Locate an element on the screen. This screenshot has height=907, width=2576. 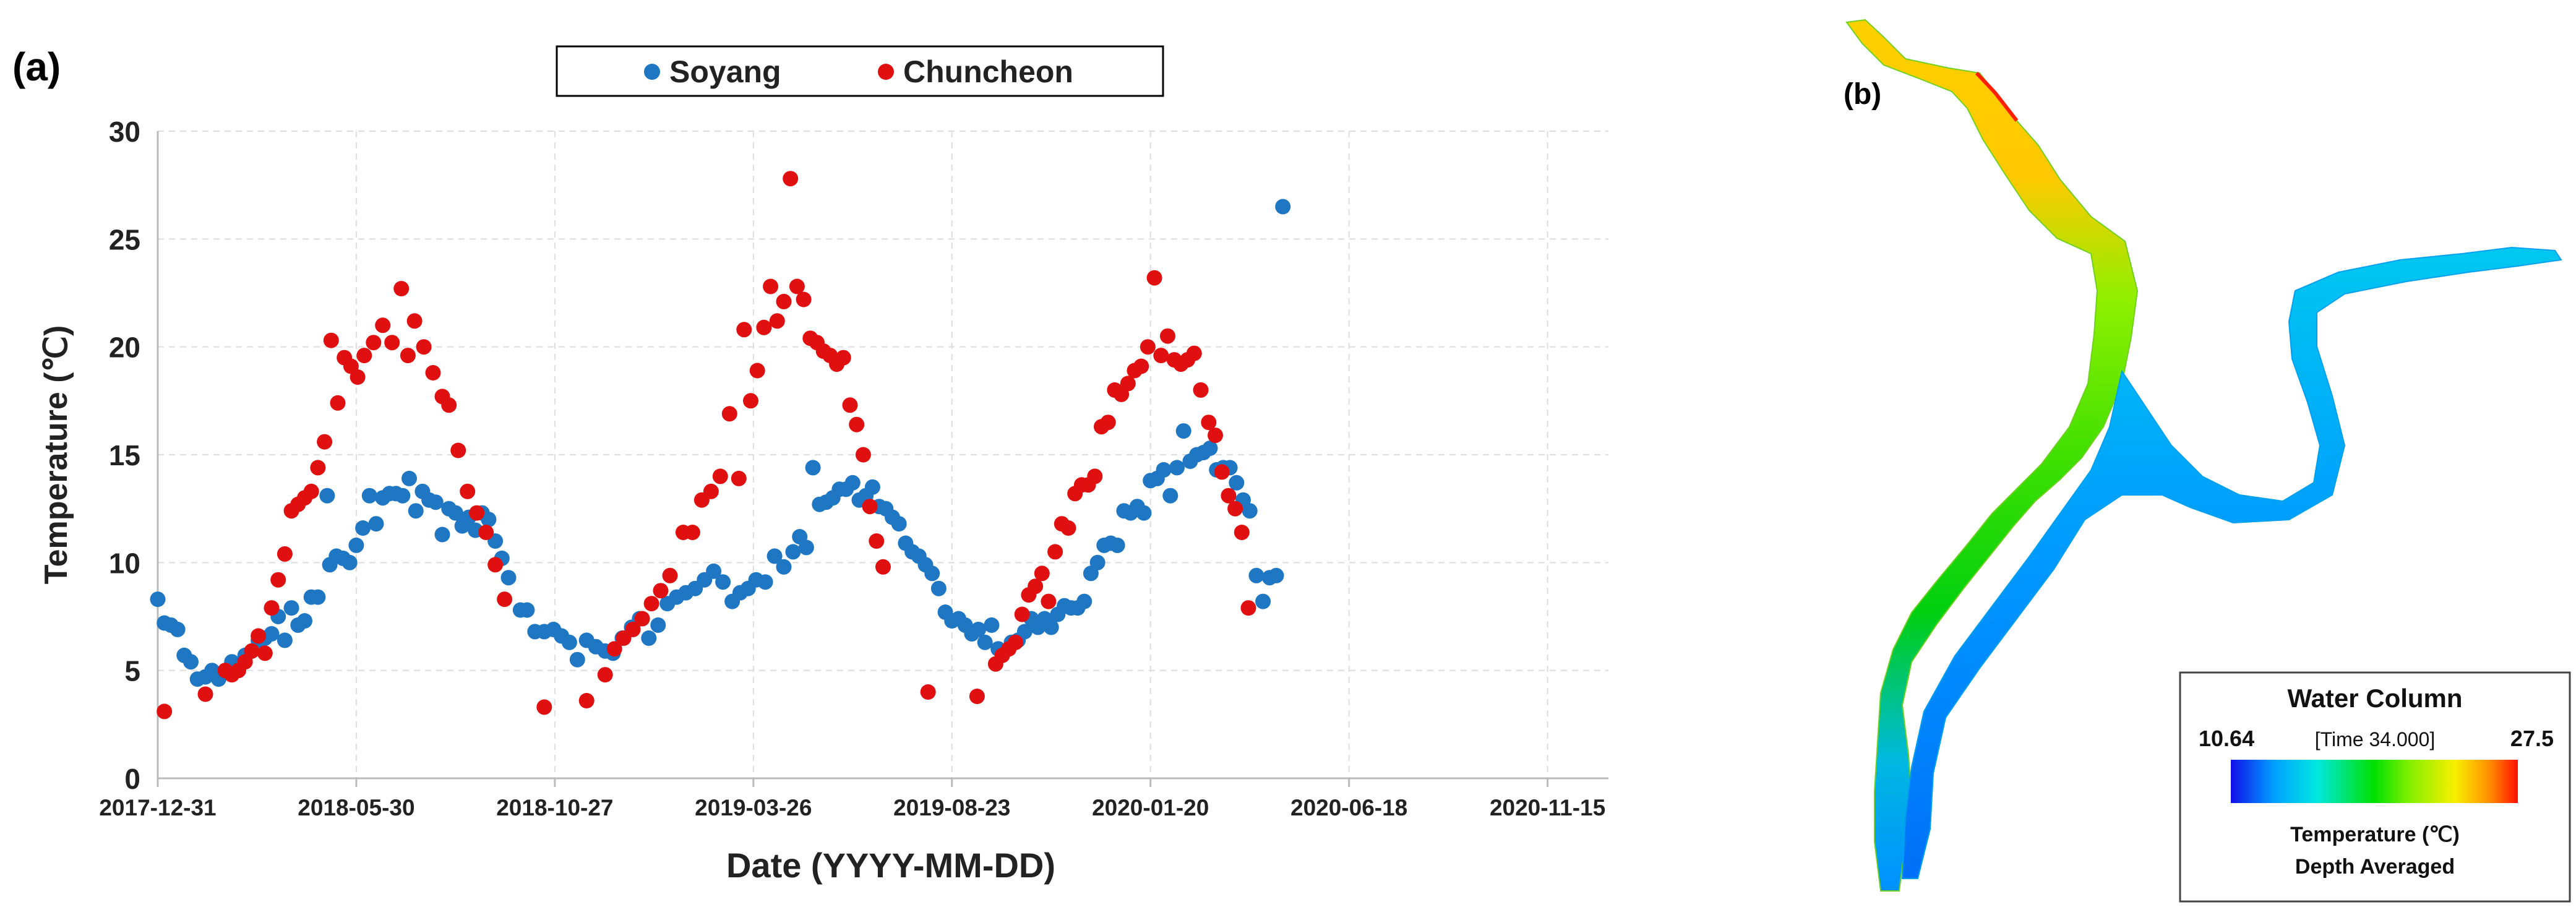
river-red-edge is located at coordinates (1997, 97).